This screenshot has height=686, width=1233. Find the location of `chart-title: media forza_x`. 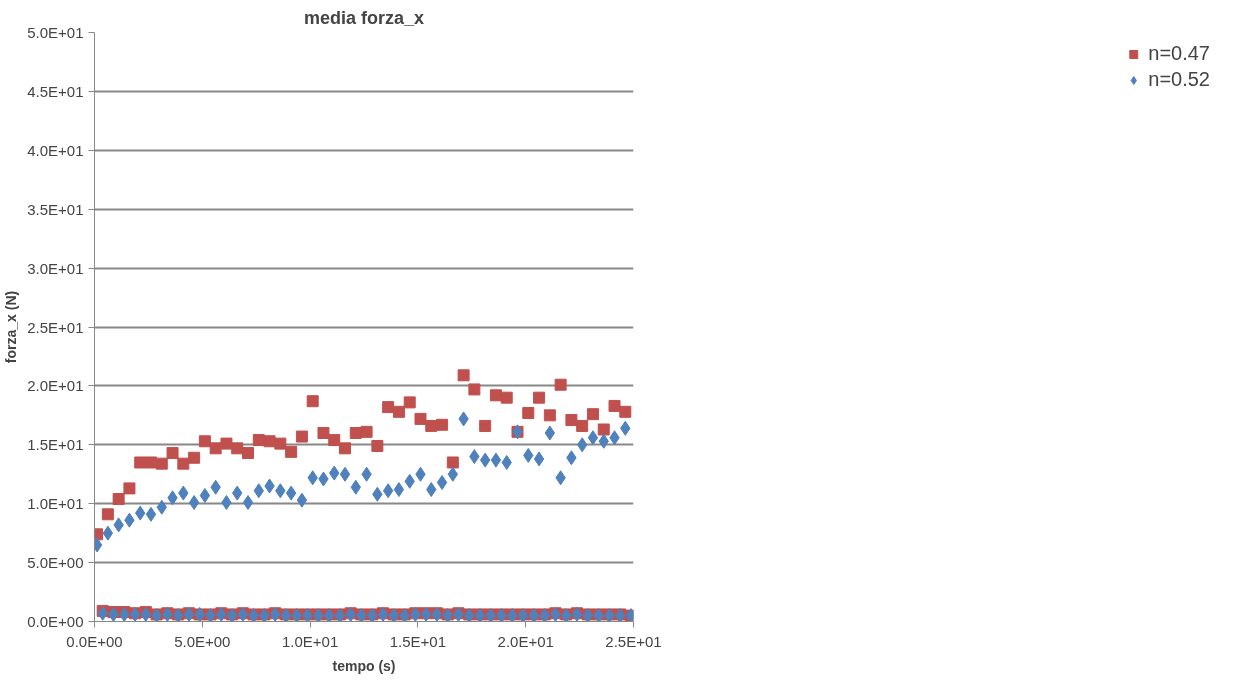

chart-title: media forza_x is located at coordinates (364, 17).